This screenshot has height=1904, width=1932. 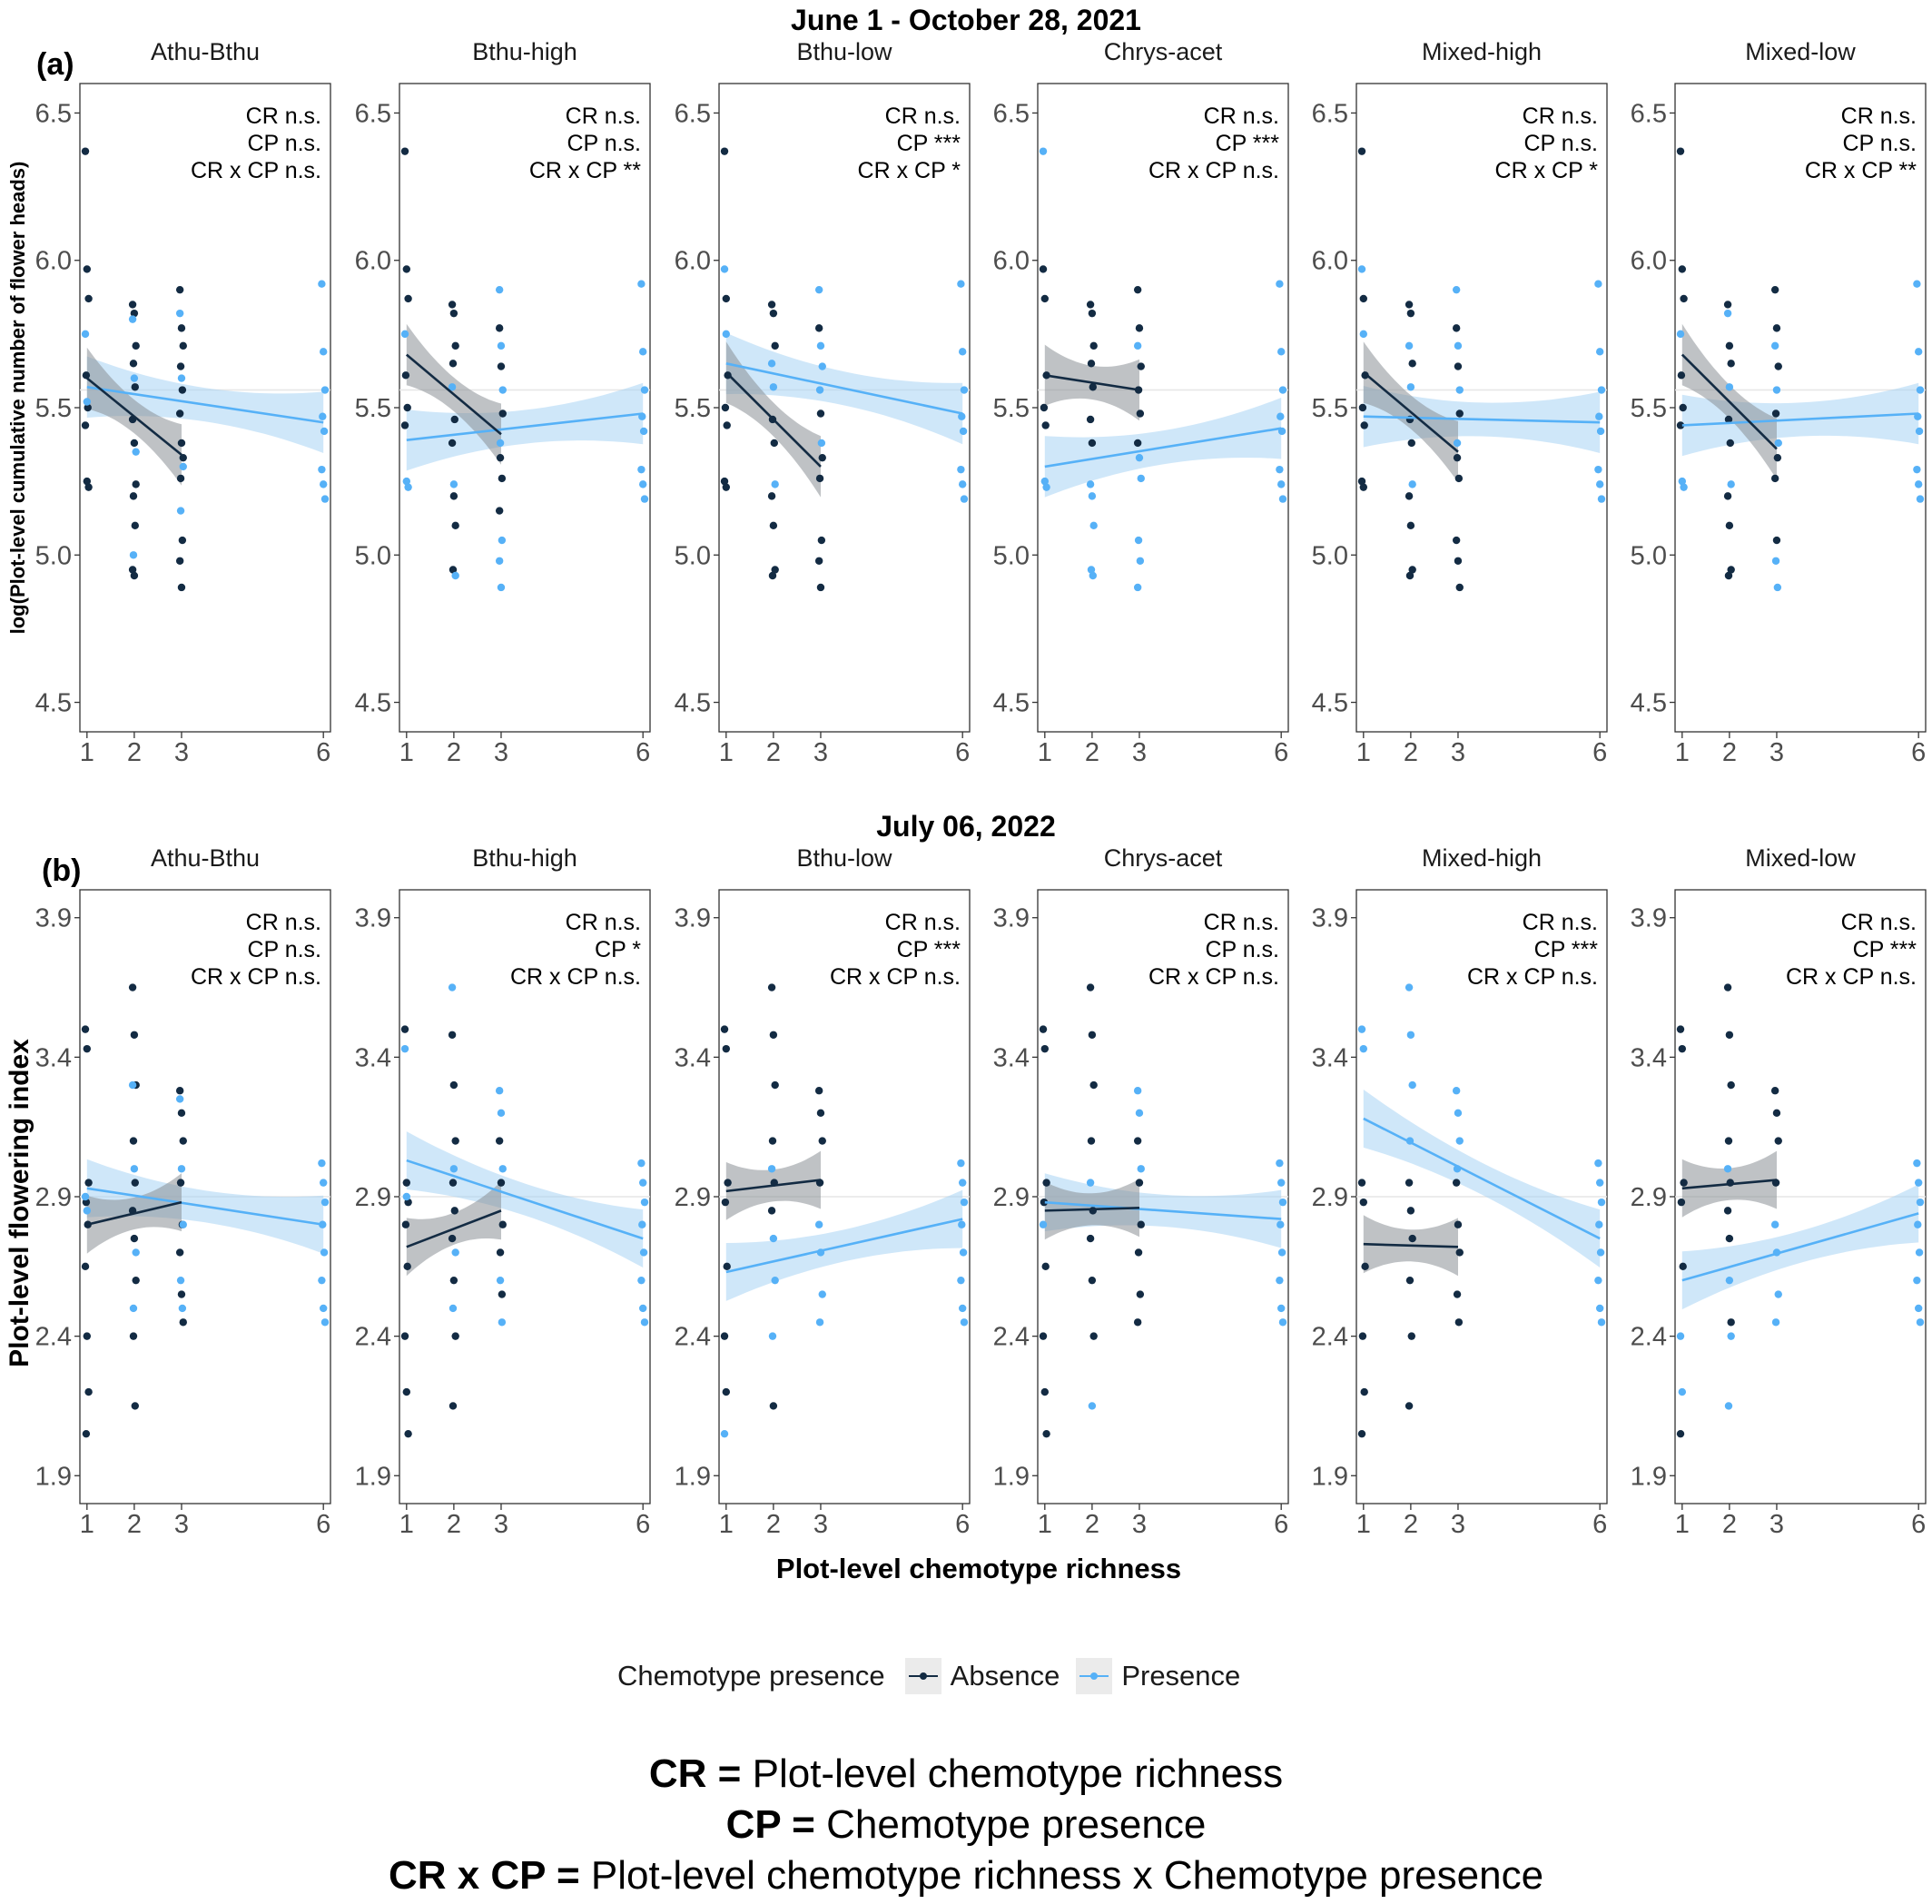 What do you see at coordinates (1139, 1524) in the screenshot?
I see `x-tick-label-r1-p3-2: 3` at bounding box center [1139, 1524].